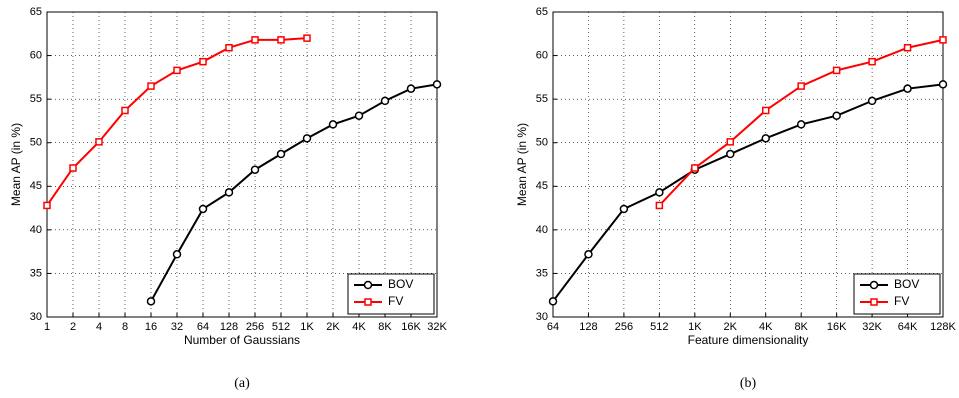  I want to click on x-tick-label: 64K, so click(908, 327).